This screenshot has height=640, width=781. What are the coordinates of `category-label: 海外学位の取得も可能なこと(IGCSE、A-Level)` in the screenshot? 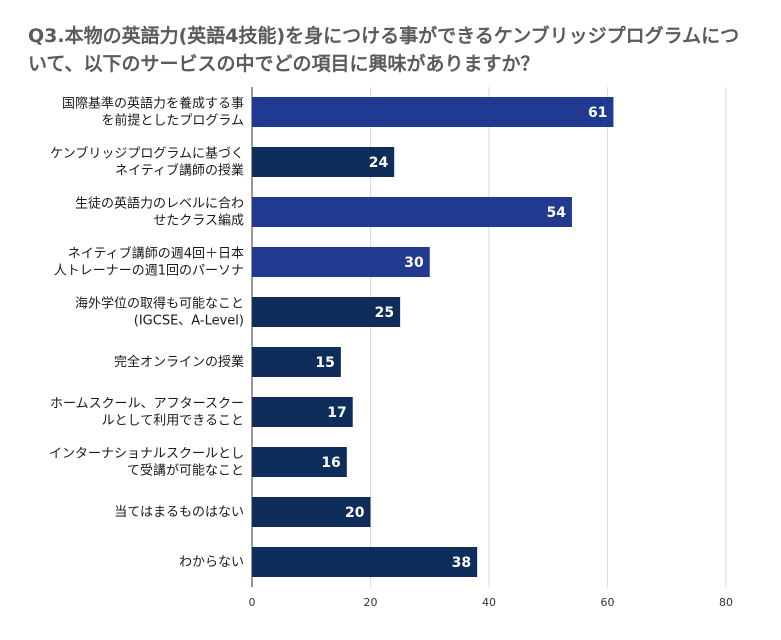 It's located at (159, 312).